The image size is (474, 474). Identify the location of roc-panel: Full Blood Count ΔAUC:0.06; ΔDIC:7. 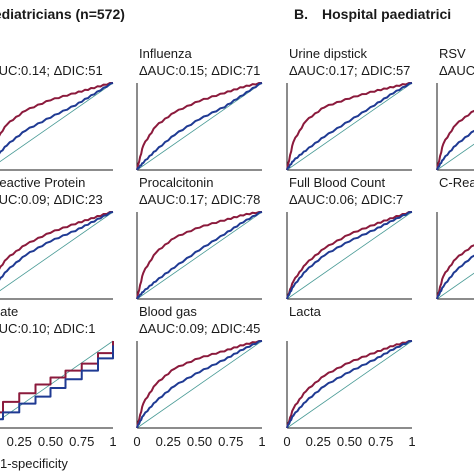
(349, 237).